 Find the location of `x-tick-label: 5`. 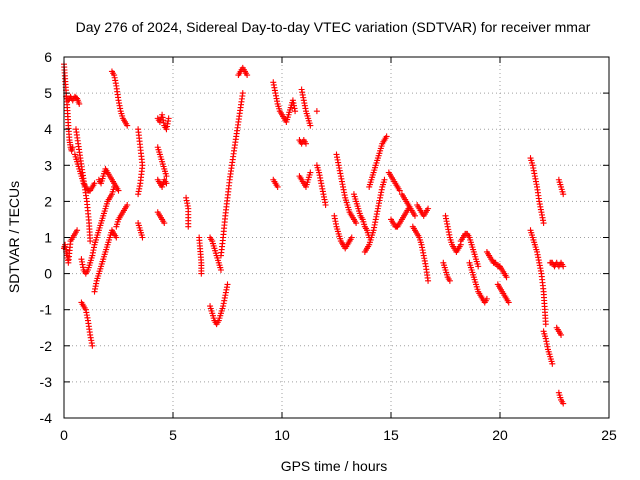

x-tick-label: 5 is located at coordinates (173, 435).